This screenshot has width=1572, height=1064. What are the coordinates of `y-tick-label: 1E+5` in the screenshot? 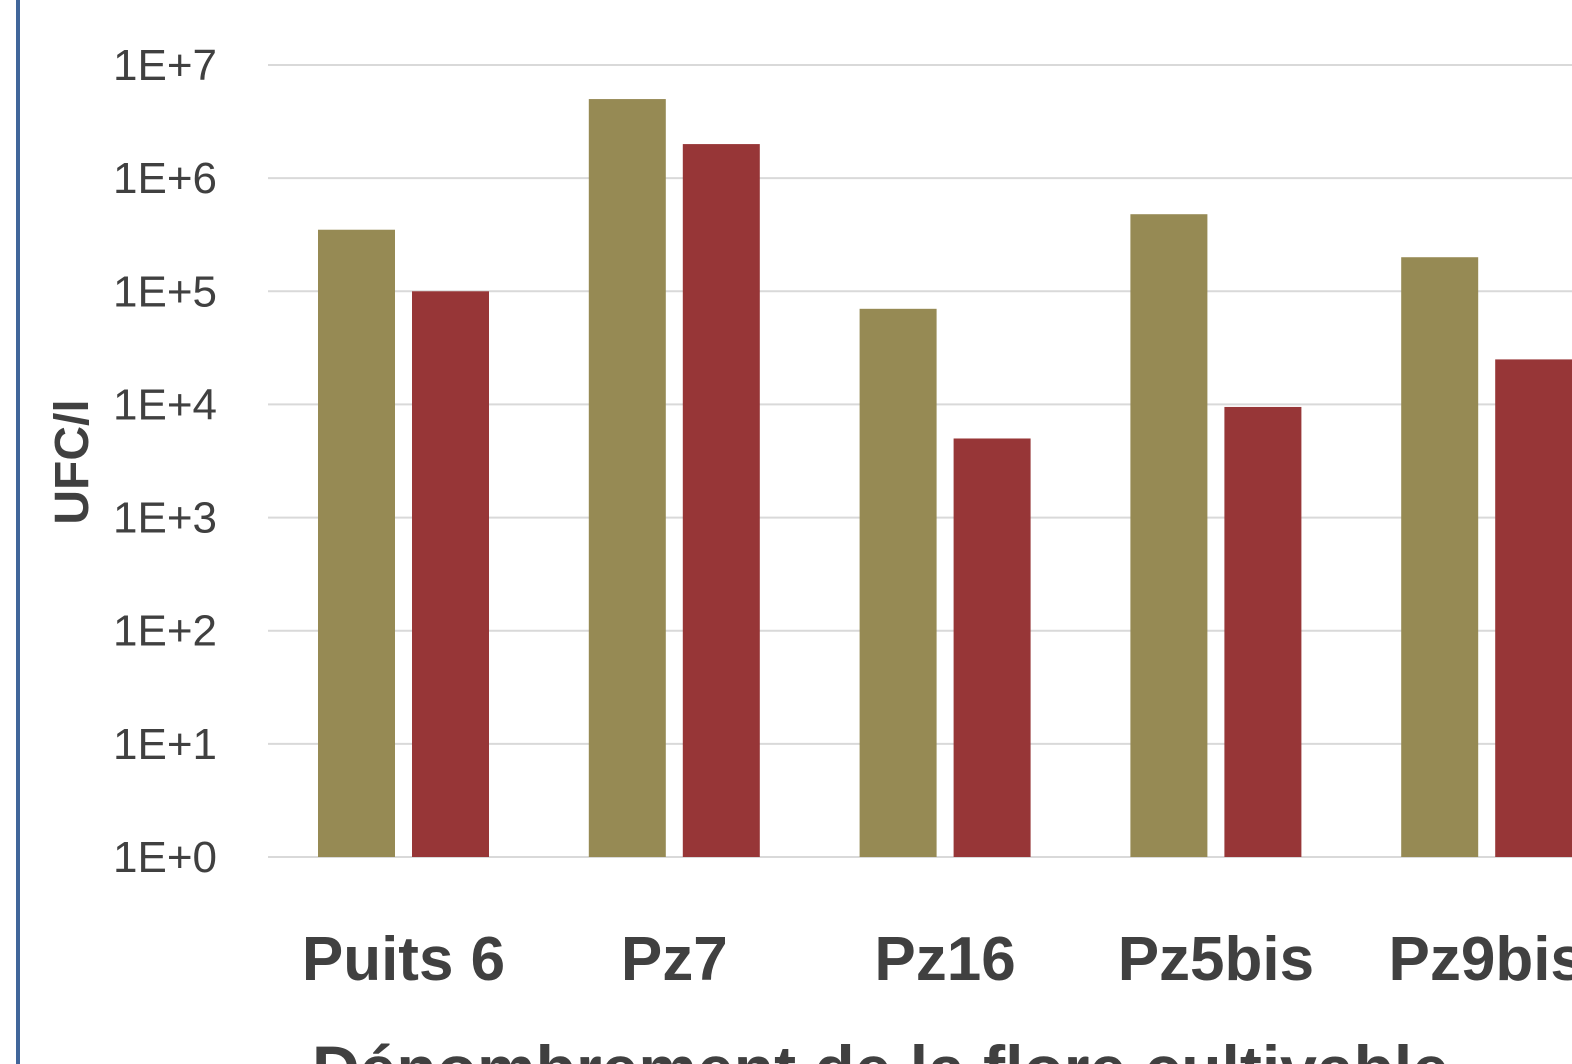 It's located at (165, 291).